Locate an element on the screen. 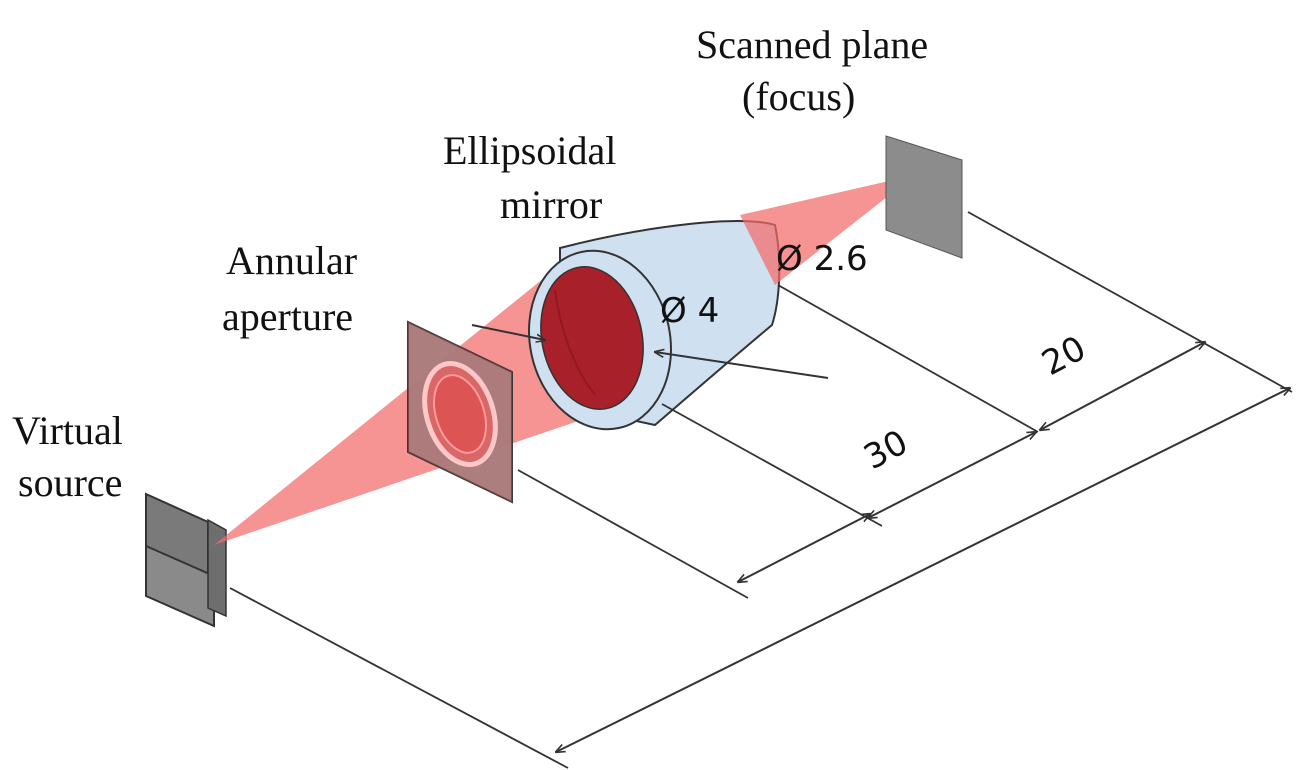  ext-line-aperture is located at coordinates (633, 534).